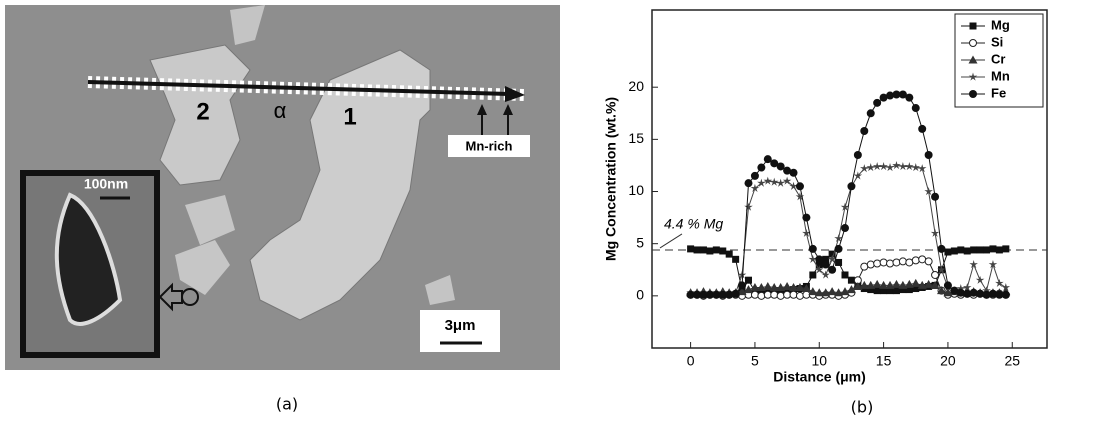 This screenshot has width=1098, height=423. Describe the element at coordinates (755, 361) in the screenshot. I see `x-tick-label: 5` at that location.